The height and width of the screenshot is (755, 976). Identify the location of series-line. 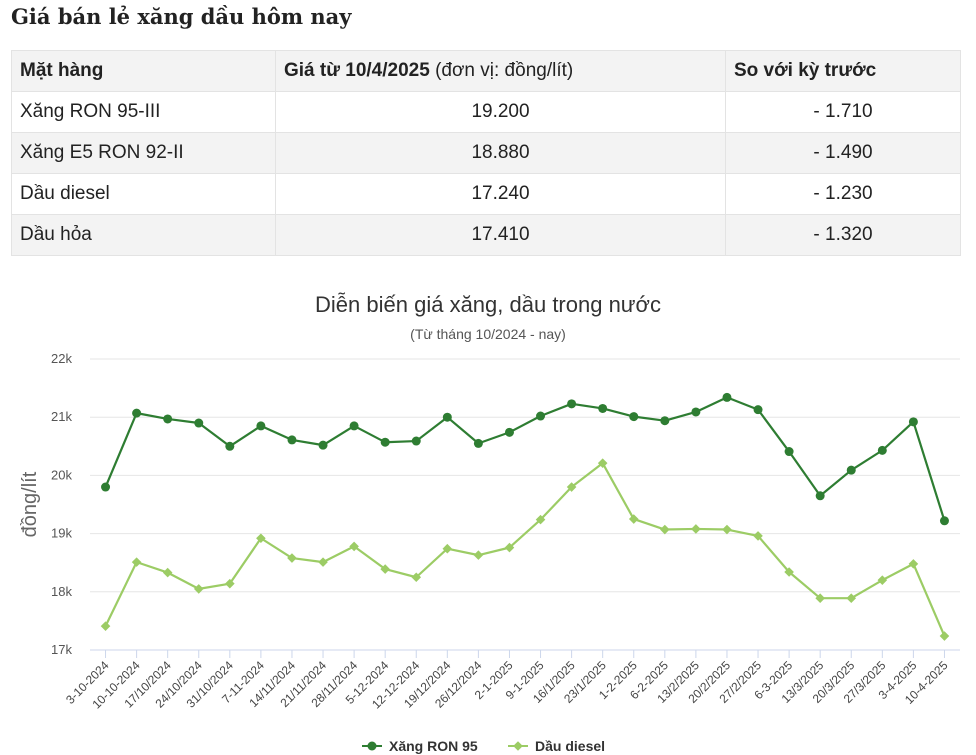
(525, 459).